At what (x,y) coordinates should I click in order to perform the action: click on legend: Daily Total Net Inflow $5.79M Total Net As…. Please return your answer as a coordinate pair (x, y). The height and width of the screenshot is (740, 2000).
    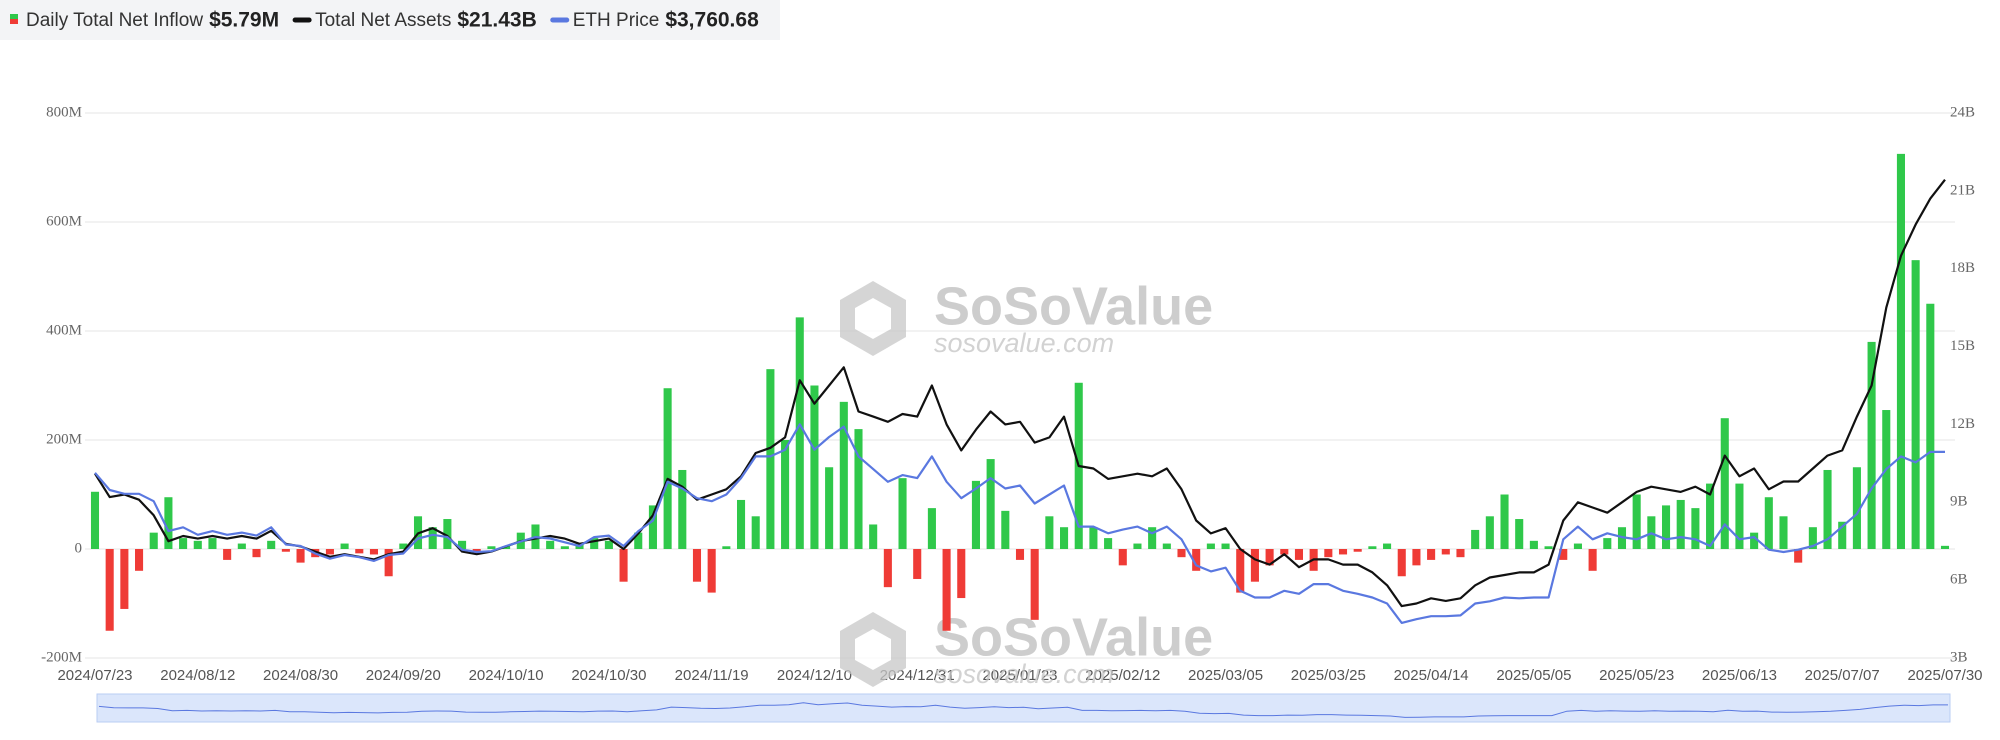
    Looking at the image, I should click on (384, 20).